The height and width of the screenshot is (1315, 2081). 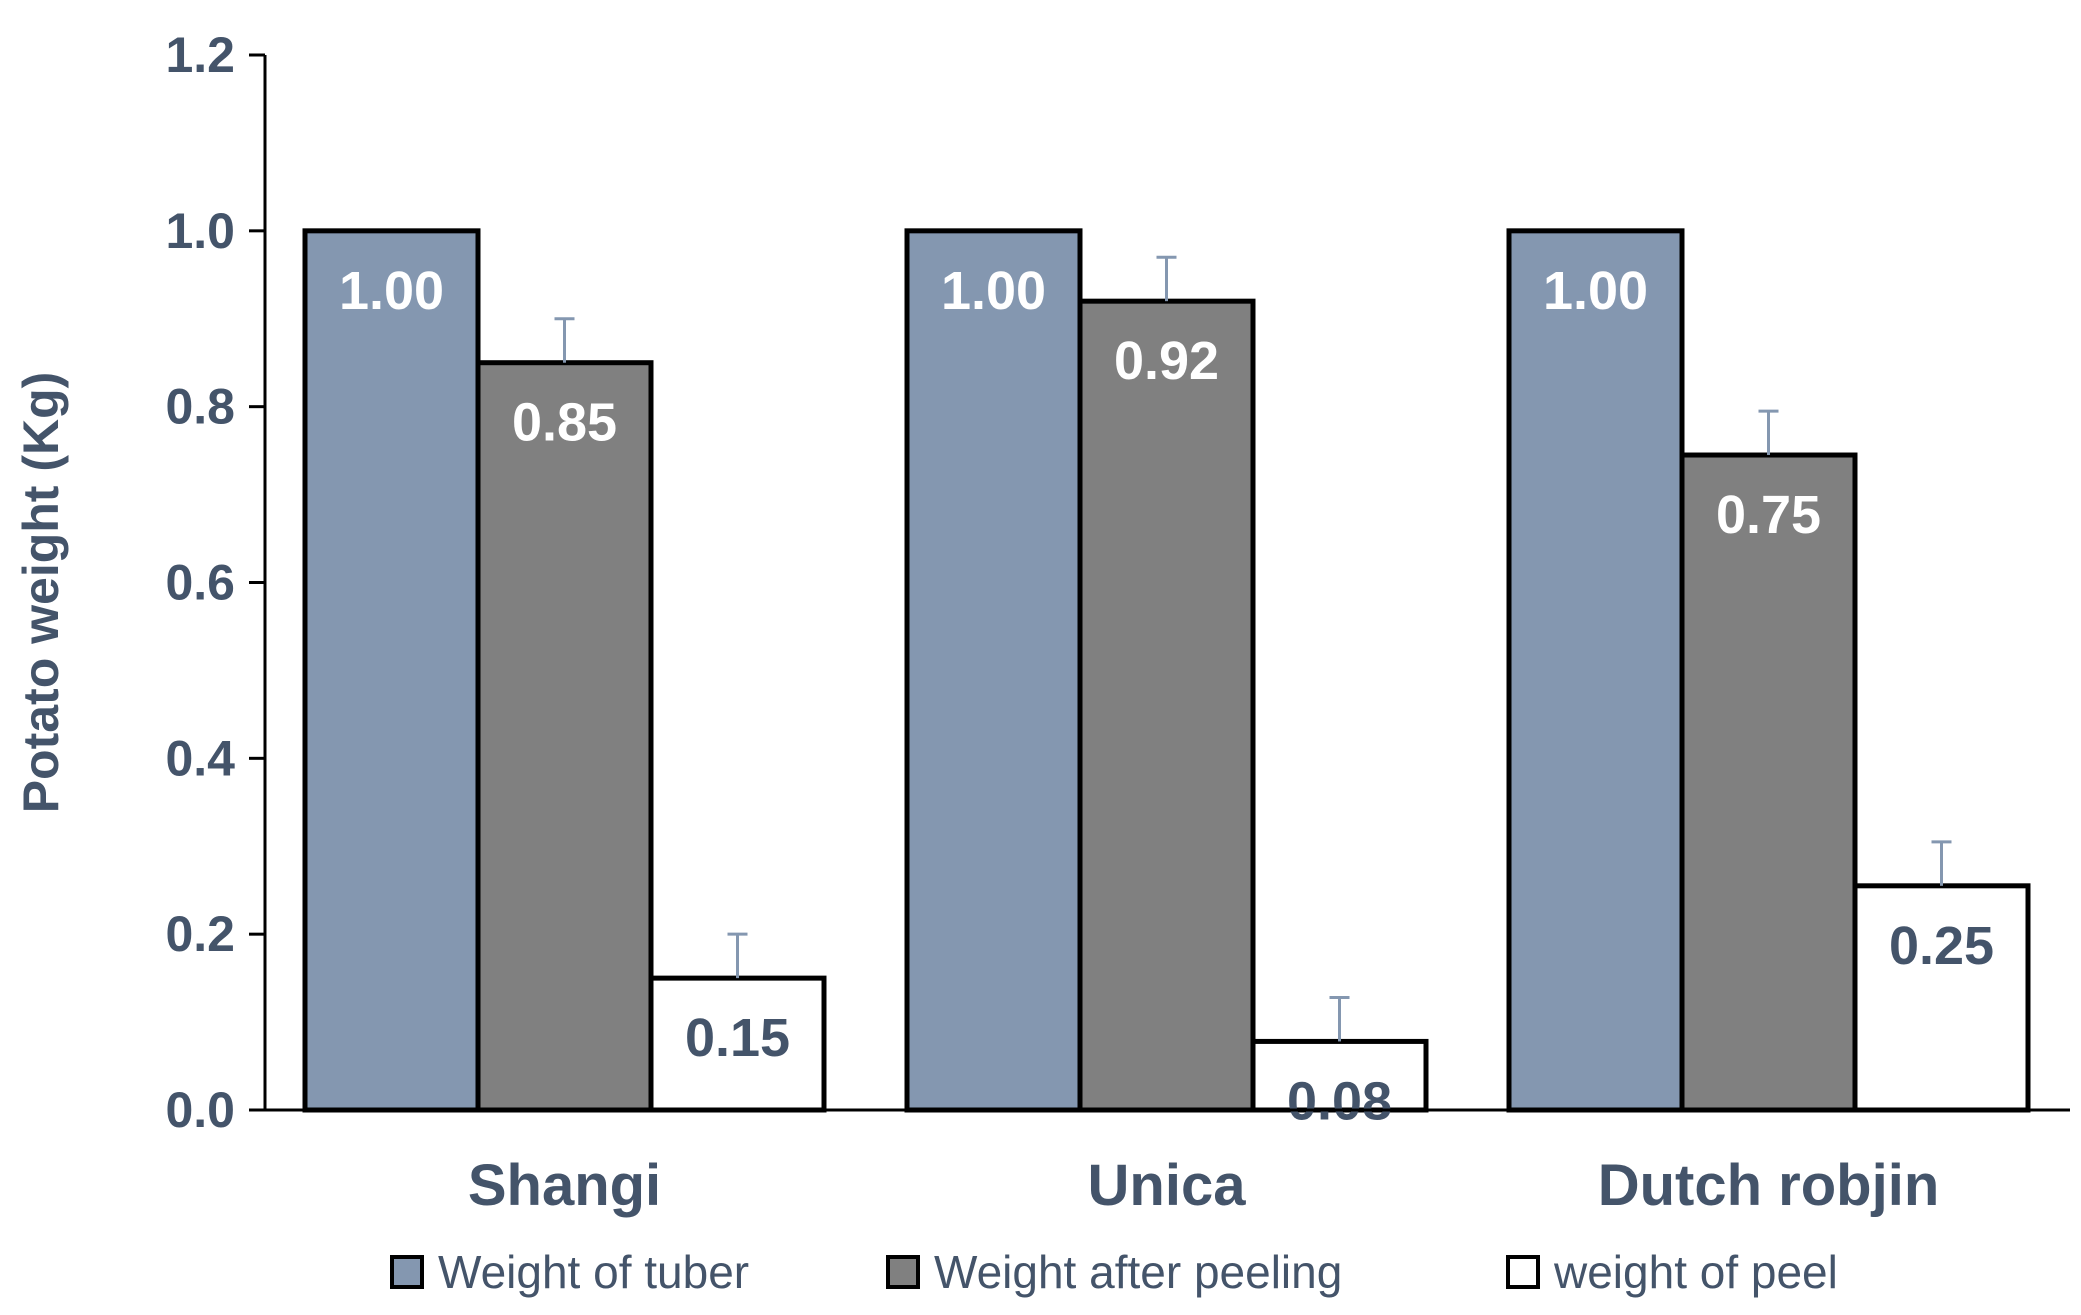 I want to click on y-tick-label: 0.2, so click(x=200, y=934).